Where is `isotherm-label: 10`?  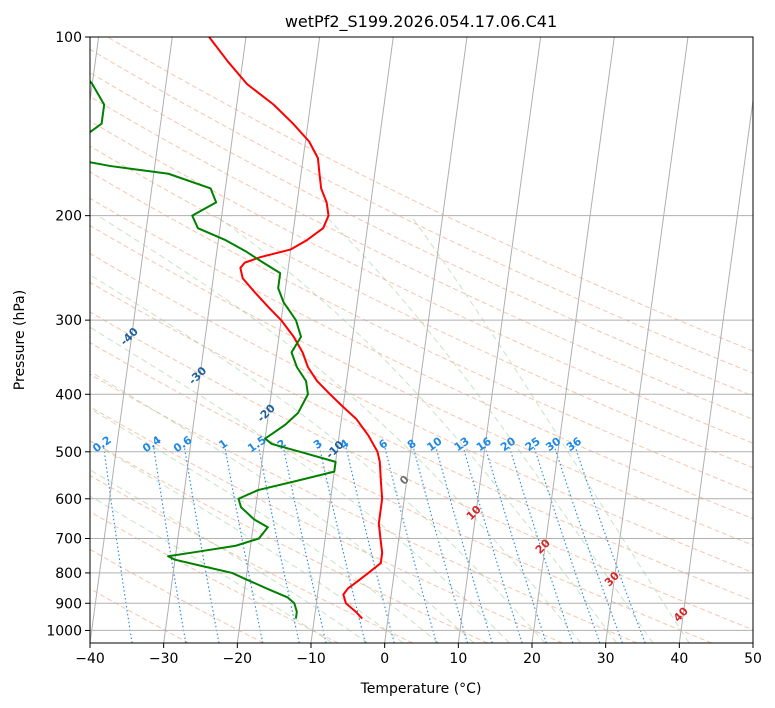 isotherm-label: 10 is located at coordinates (474, 513).